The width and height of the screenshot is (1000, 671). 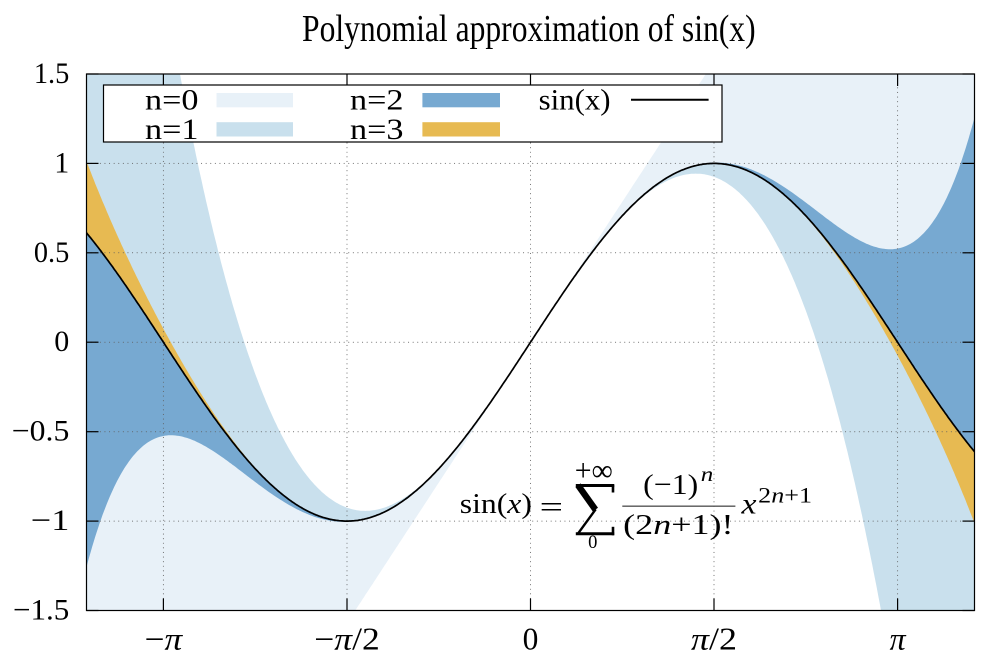 I want to click on svg-text: 1.5, so click(x=51, y=73).